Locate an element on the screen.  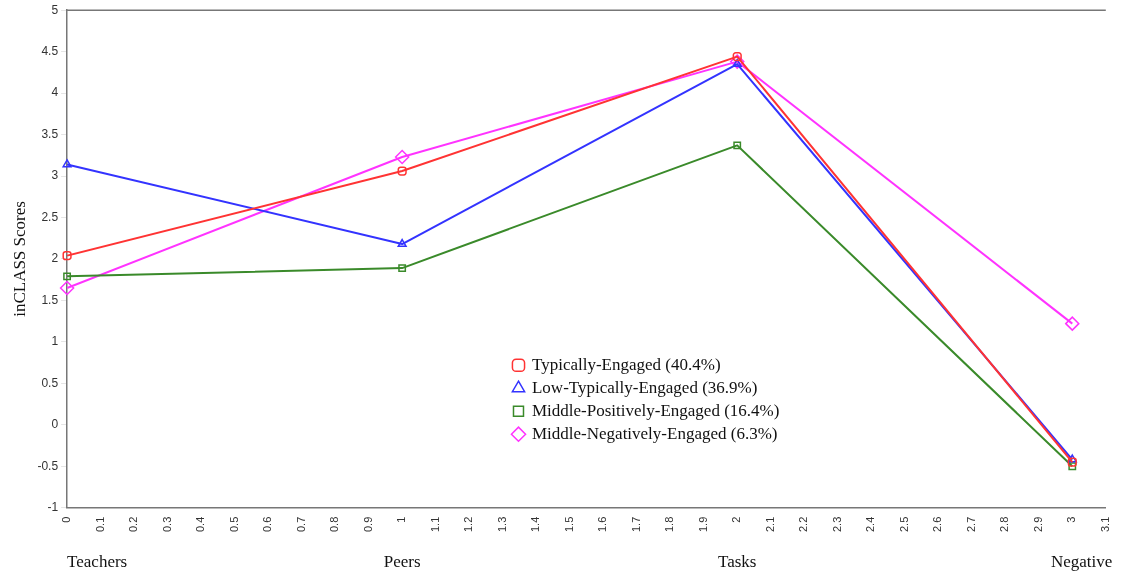
x-tick-label: 1.5 is located at coordinates (568, 524).